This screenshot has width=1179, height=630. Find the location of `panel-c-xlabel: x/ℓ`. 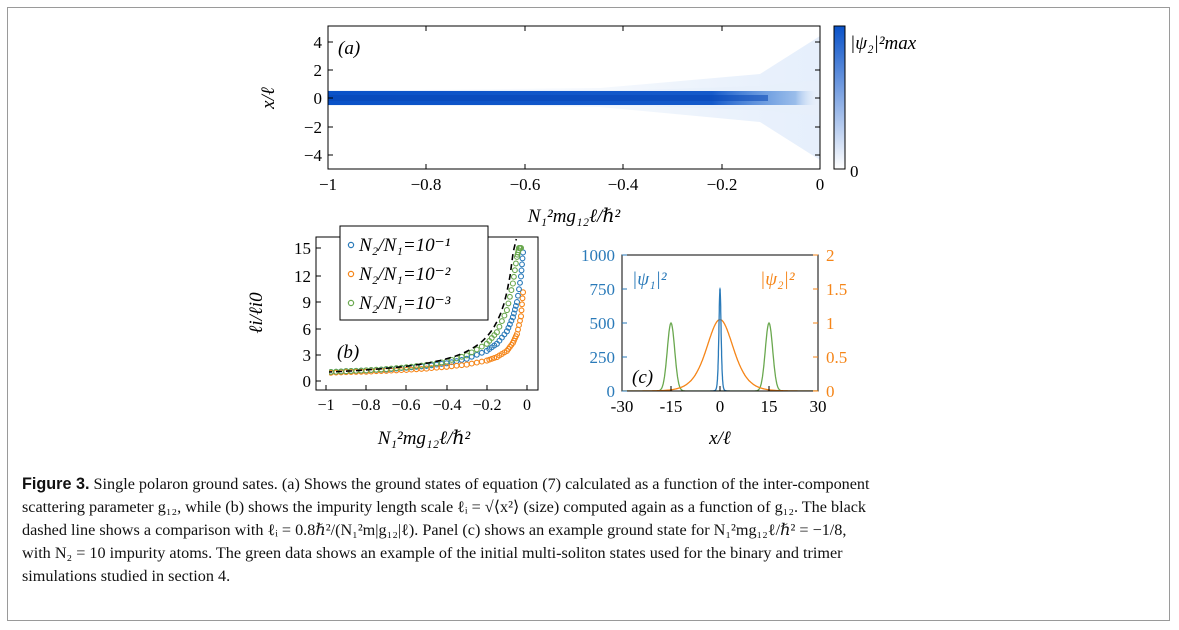

panel-c-xlabel: x/ℓ is located at coordinates (719, 438).